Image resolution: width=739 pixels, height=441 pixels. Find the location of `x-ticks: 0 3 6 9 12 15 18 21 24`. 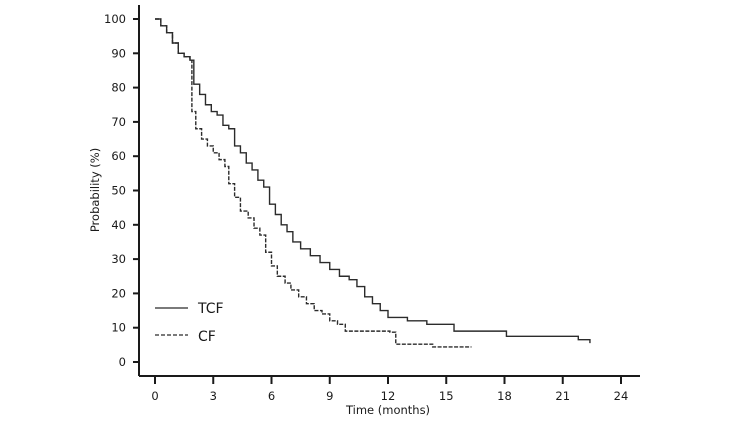

x-ticks: 0 3 6 9 12 15 18 21 24 is located at coordinates (389, 389).